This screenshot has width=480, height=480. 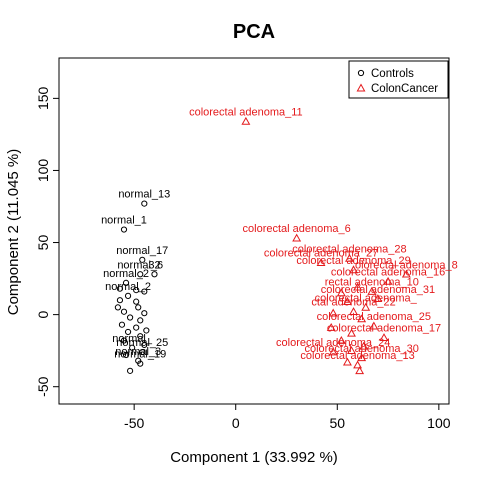 I want to click on legend-coloncancer-marker, so click(x=361, y=87).